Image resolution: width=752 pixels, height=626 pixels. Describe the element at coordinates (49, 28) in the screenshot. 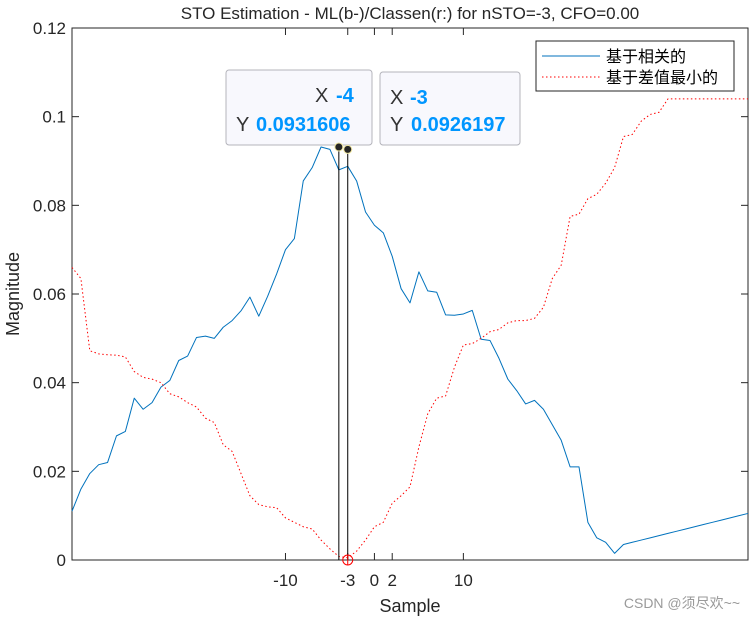

I see `y-tick-label: 0.12` at that location.